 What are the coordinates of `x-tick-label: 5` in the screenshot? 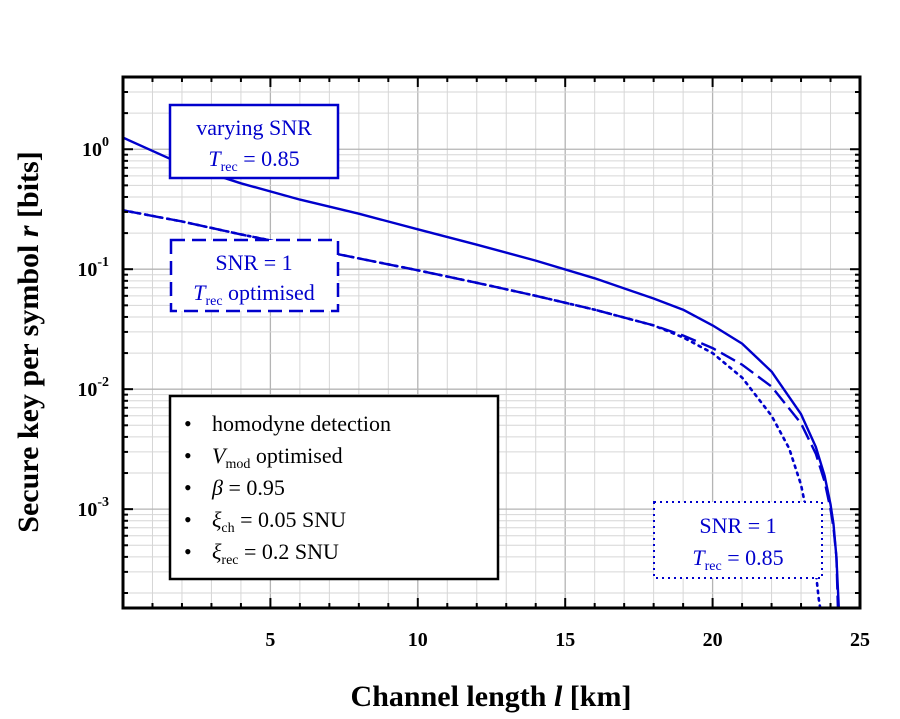 It's located at (270, 640).